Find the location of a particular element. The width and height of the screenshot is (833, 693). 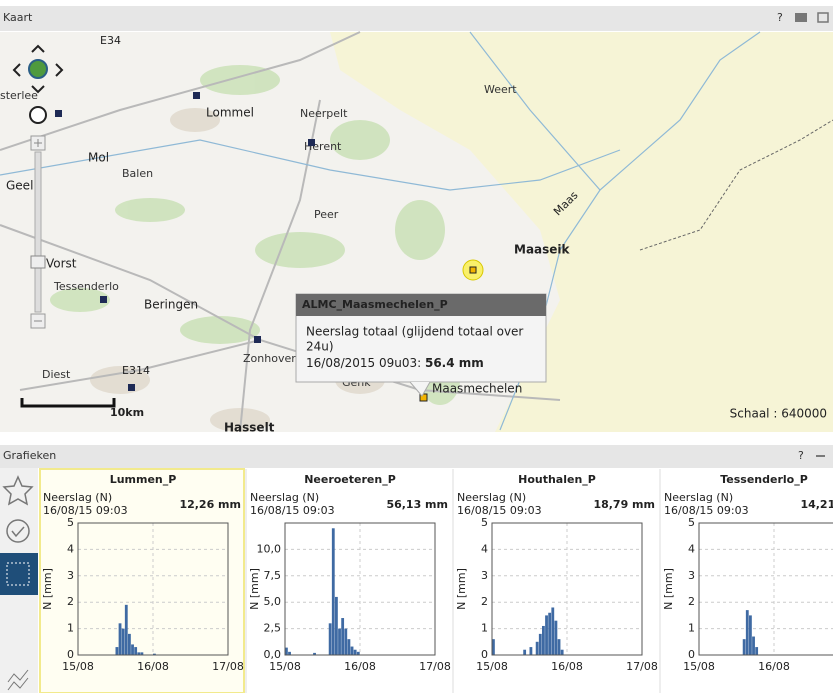

place-label: sterlee is located at coordinates (19, 95).